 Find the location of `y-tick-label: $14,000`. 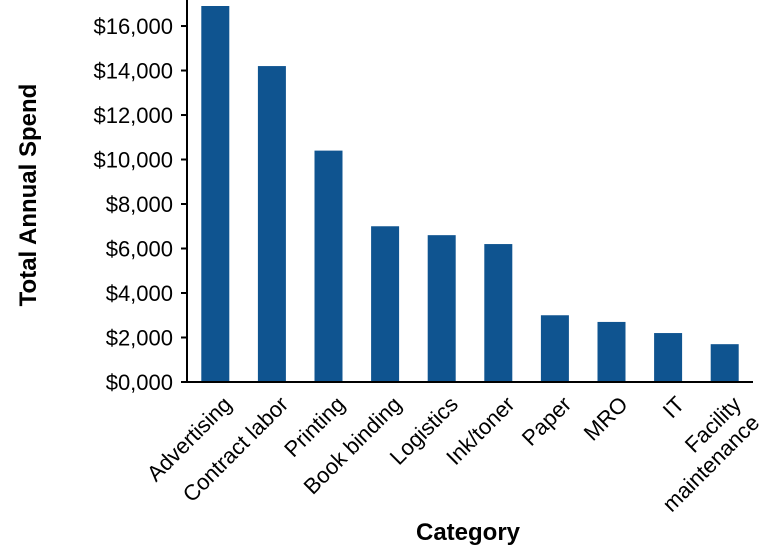

y-tick-label: $14,000 is located at coordinates (133, 71).